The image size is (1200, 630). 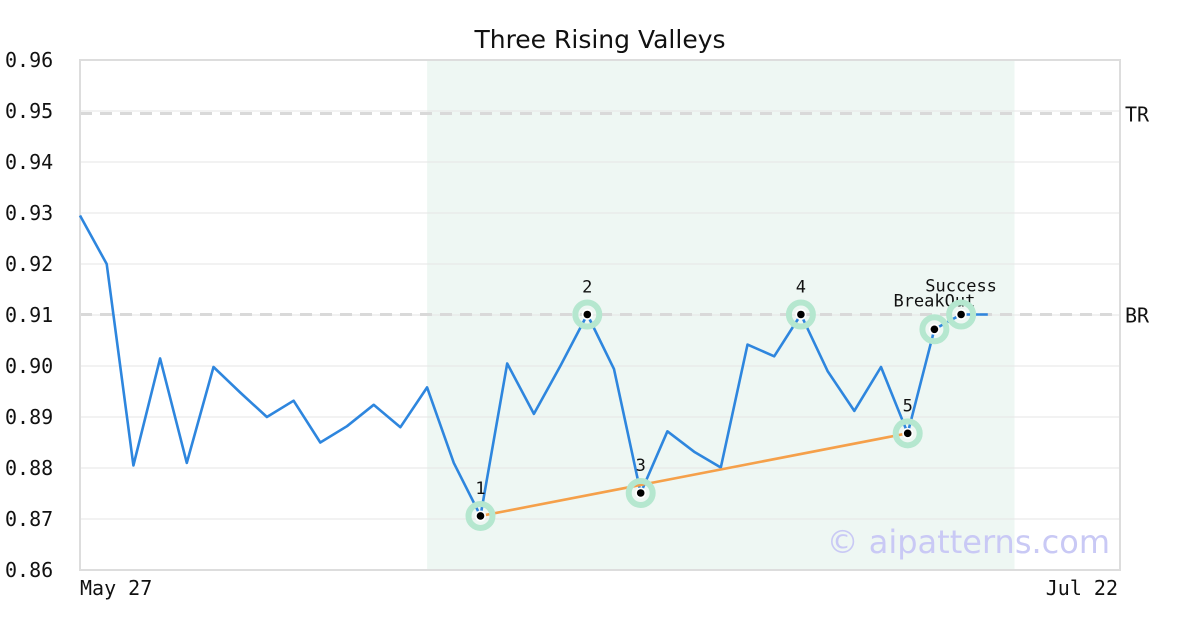 I want to click on y-tick-label: 0.90, so click(x=29, y=366).